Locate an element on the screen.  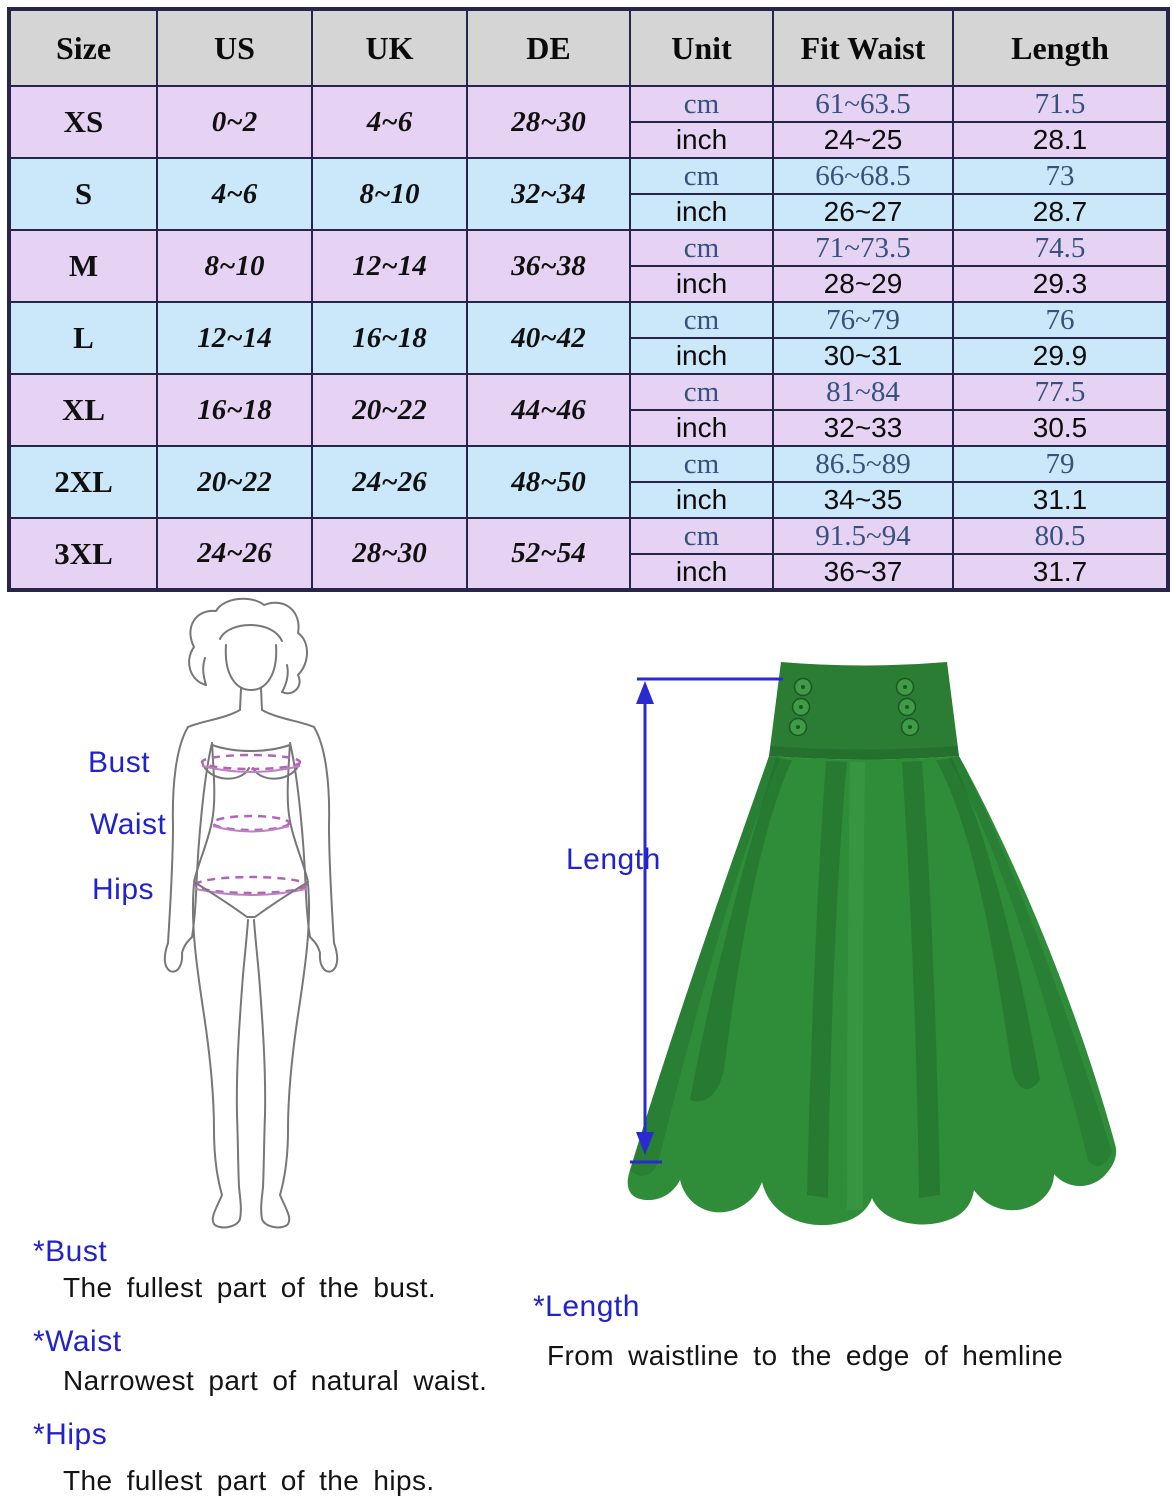
torso-left is located at coordinates (204, 812).